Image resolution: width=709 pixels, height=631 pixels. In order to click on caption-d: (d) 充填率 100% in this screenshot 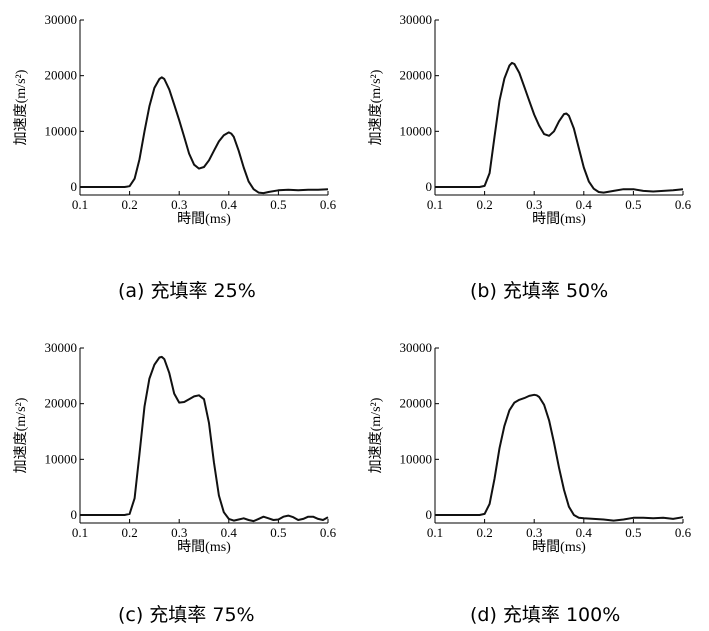, I will do `click(545, 615)`.